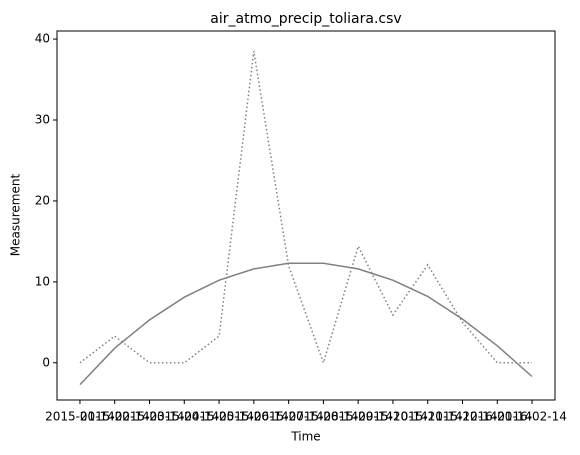  What do you see at coordinates (42, 120) in the screenshot?
I see `y-tick-label: 30` at bounding box center [42, 120].